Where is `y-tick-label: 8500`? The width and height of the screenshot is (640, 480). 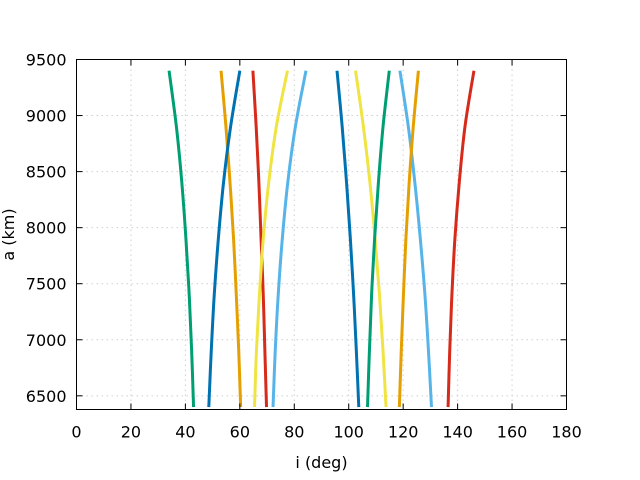
y-tick-label: 8500 is located at coordinates (46, 172).